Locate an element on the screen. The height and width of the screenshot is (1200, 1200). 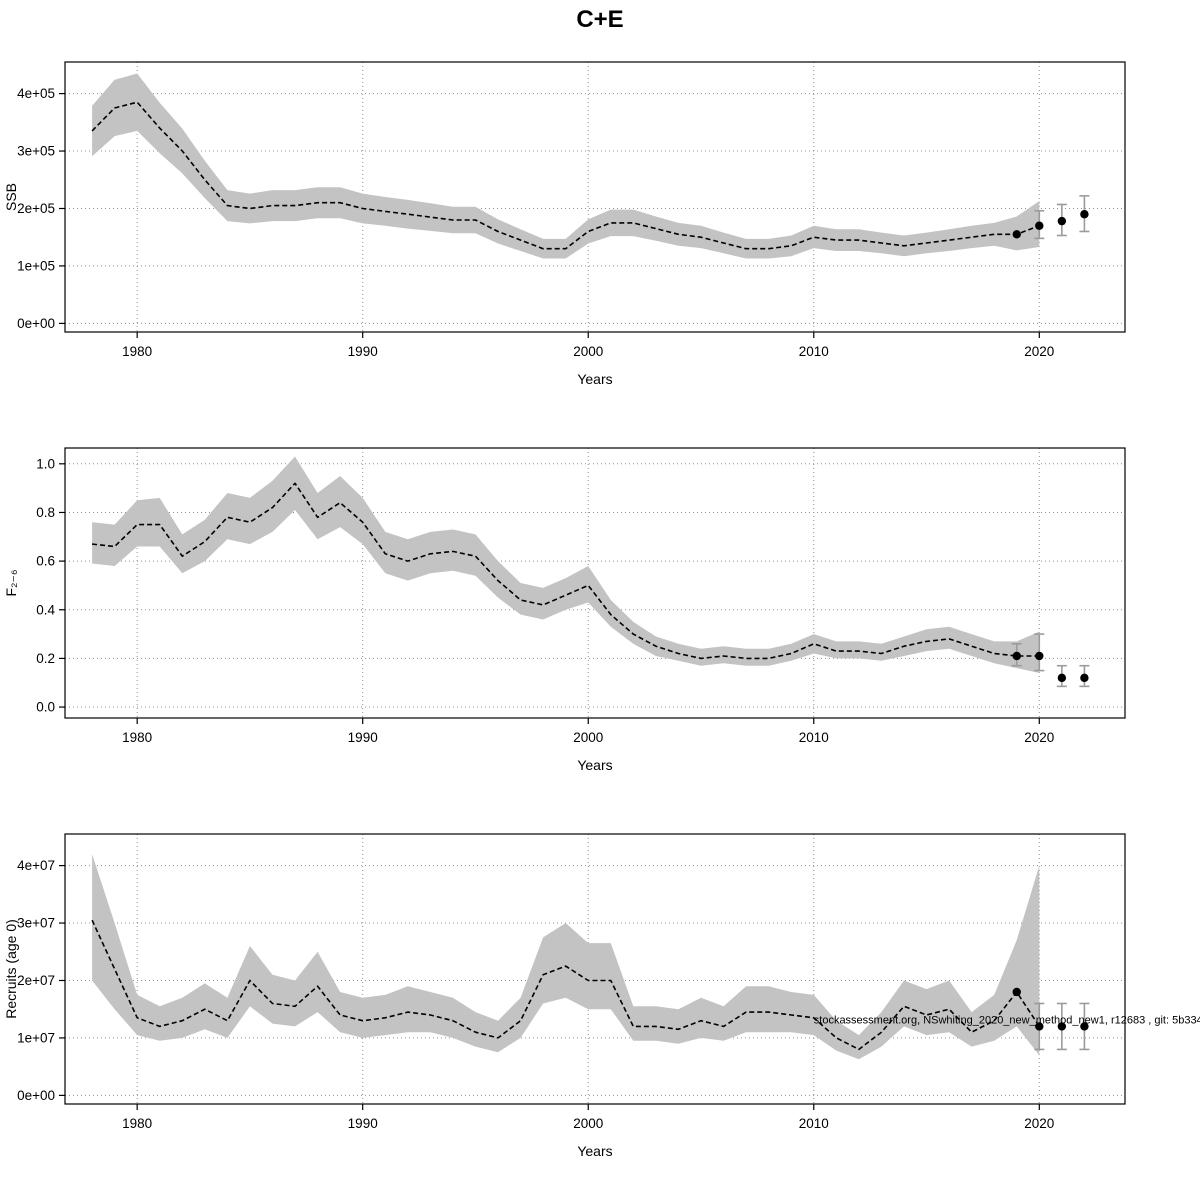
y-axis-title: SSB is located at coordinates (11, 197).